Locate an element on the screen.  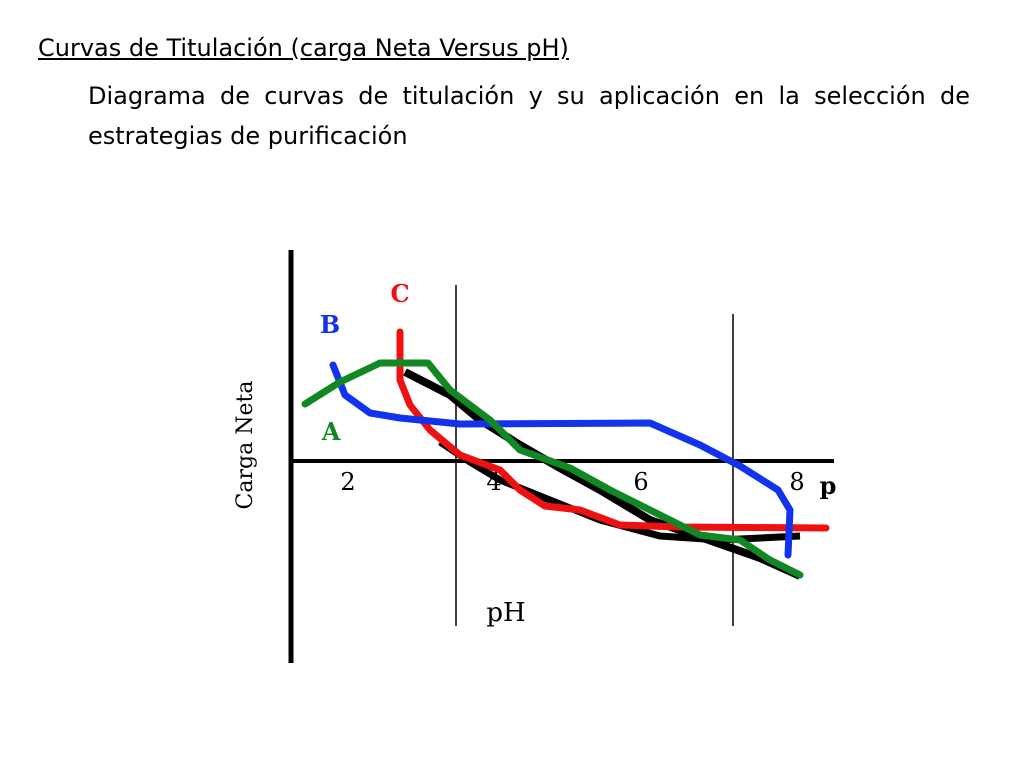
x-tick-label: 8 is located at coordinates (796, 482).